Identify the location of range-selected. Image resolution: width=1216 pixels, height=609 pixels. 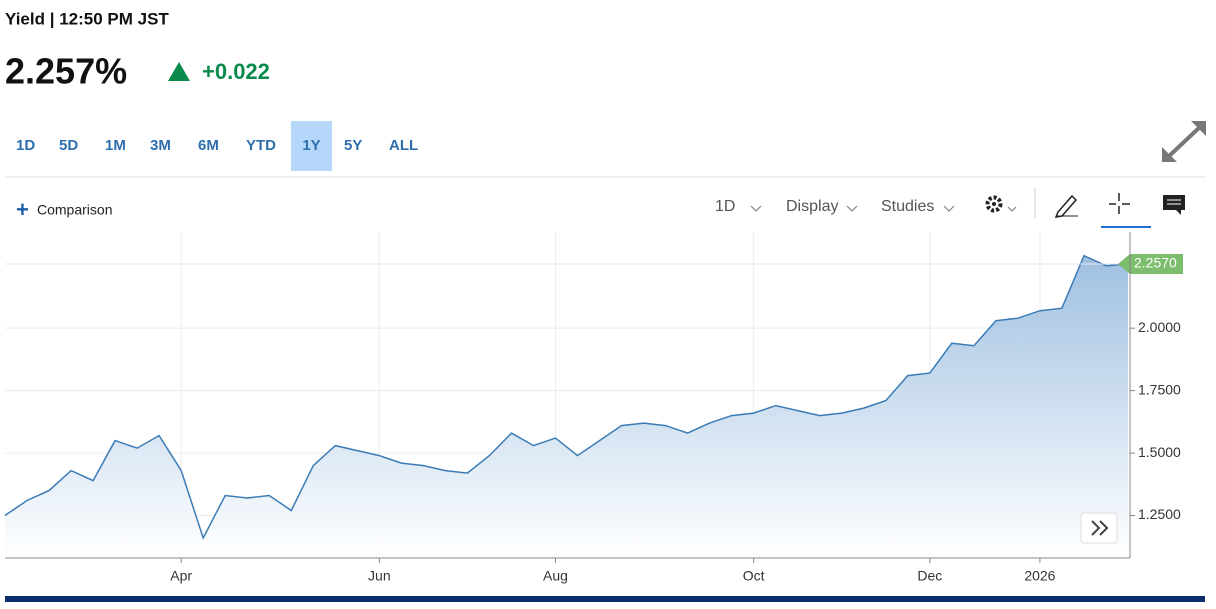
(311, 146).